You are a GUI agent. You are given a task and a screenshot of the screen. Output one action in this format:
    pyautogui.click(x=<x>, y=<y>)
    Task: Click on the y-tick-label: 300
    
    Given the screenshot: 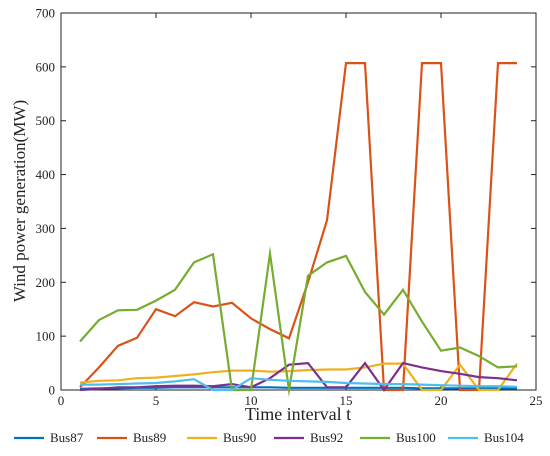 What is the action you would take?
    pyautogui.click(x=46, y=228)
    